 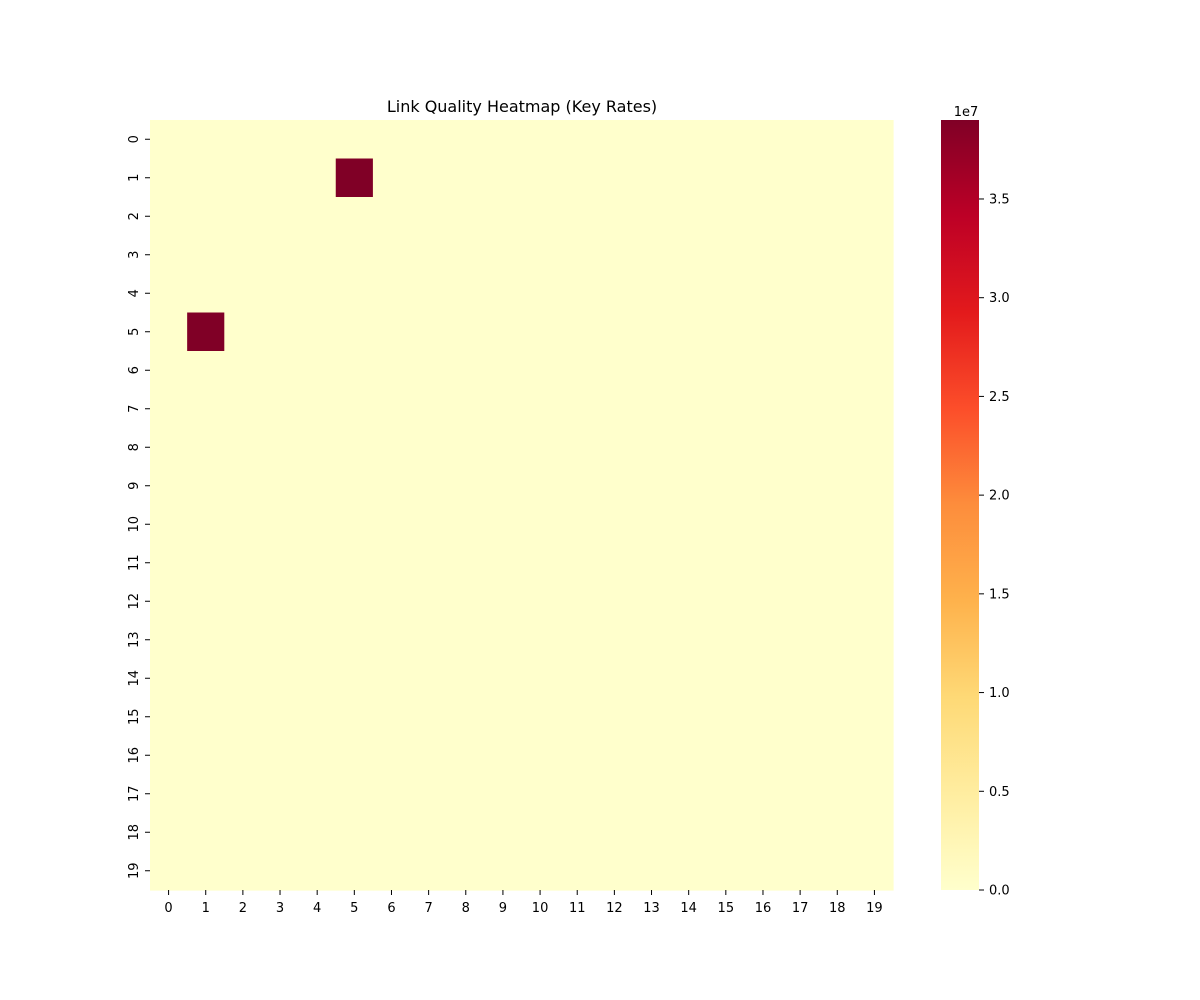 I want to click on heatmap-cell-r5-c11, so click(x=577, y=332).